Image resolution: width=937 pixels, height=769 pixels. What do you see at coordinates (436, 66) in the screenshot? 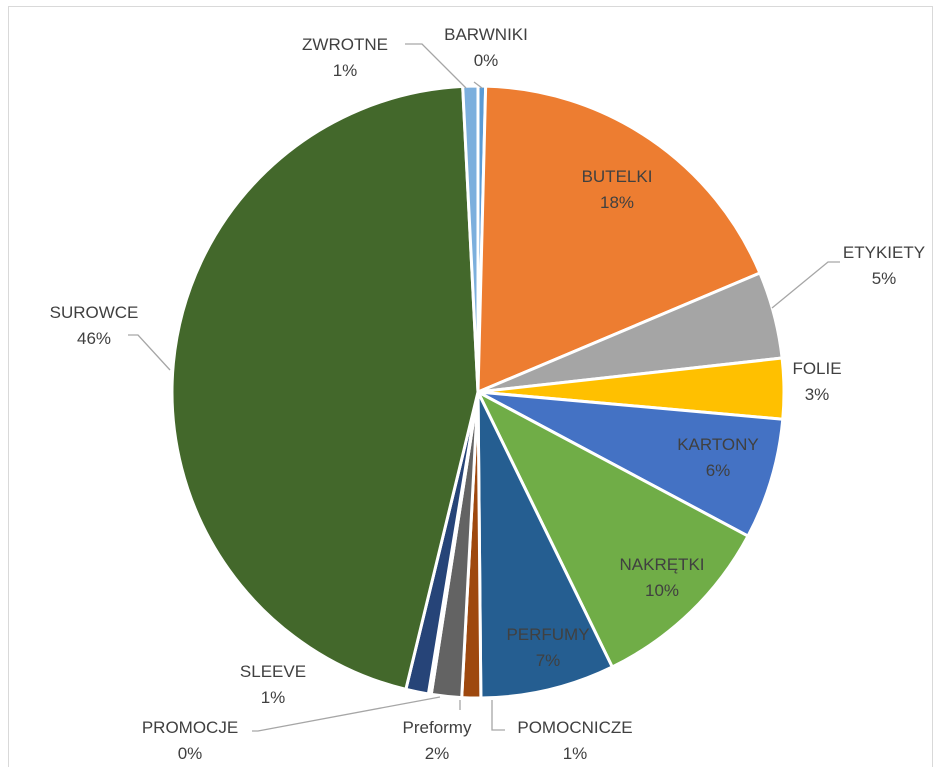
I see `leader-line-zwrotne` at bounding box center [436, 66].